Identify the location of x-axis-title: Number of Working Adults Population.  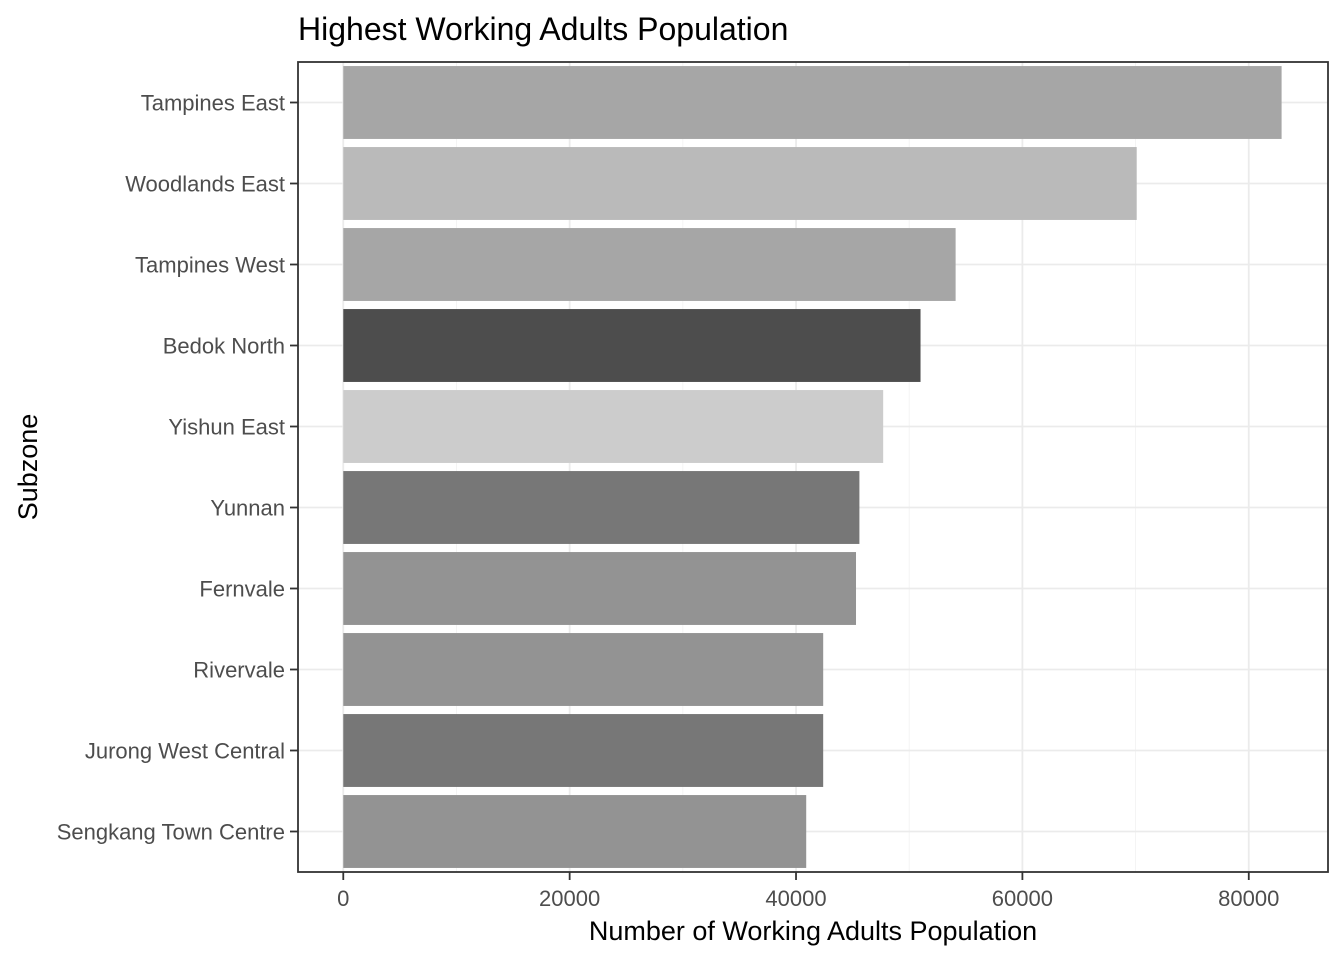
(813, 931).